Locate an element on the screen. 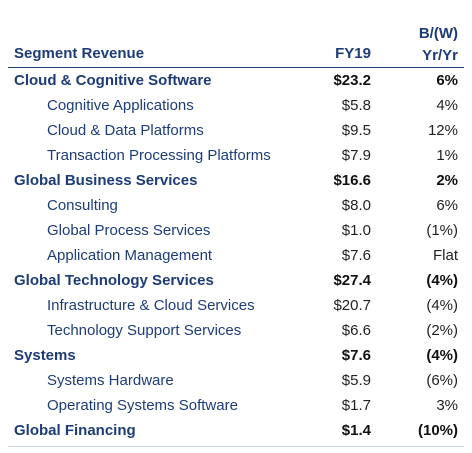  row-fy19-value: $27.4 is located at coordinates (352, 280).